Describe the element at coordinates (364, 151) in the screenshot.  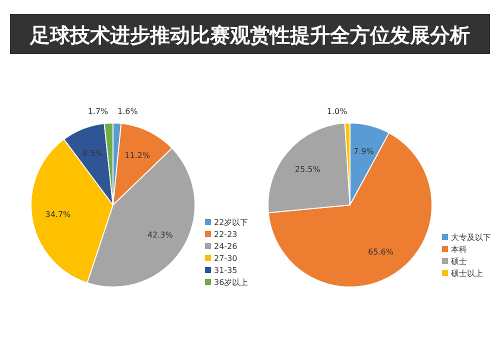
I see `data-label: 7.9%` at that location.